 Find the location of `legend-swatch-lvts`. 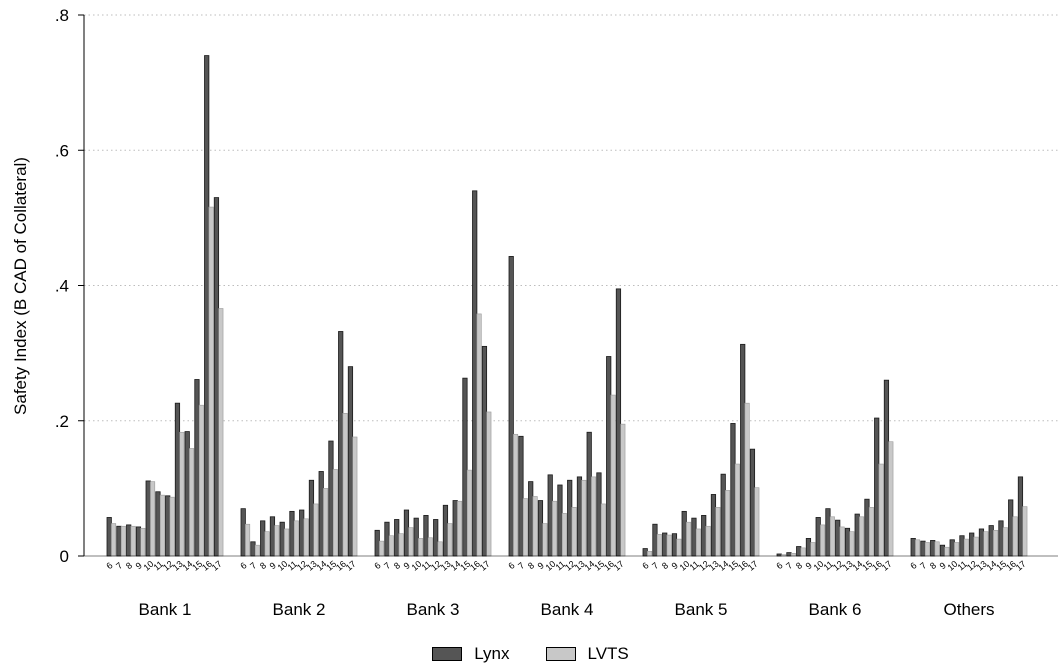

legend-swatch-lvts is located at coordinates (560, 654).